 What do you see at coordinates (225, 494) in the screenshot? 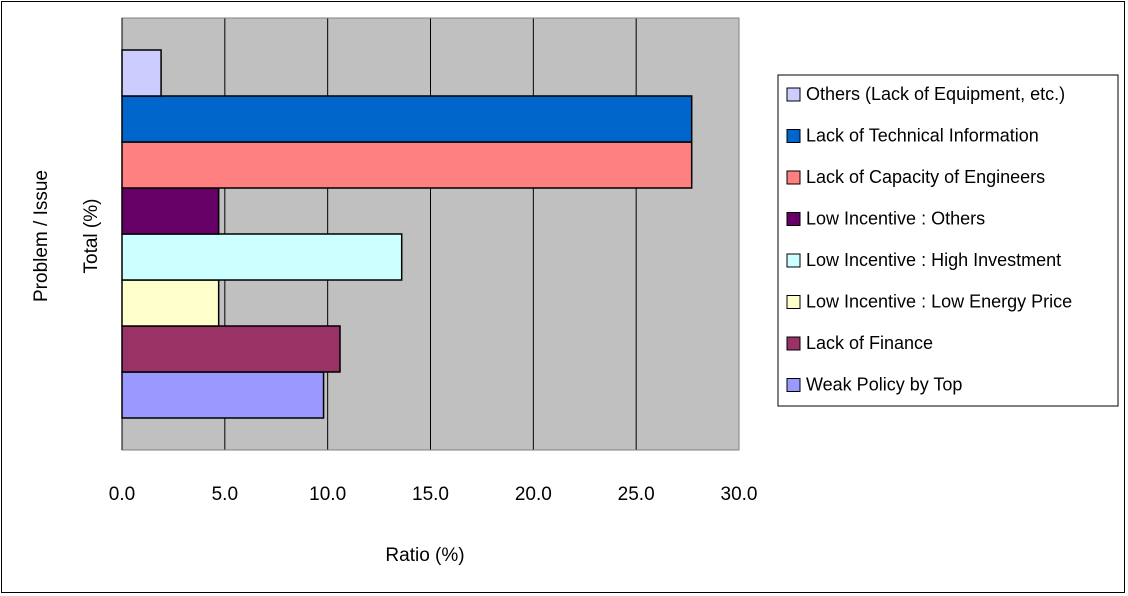
I see `x-tick-label: 5.0` at bounding box center [225, 494].